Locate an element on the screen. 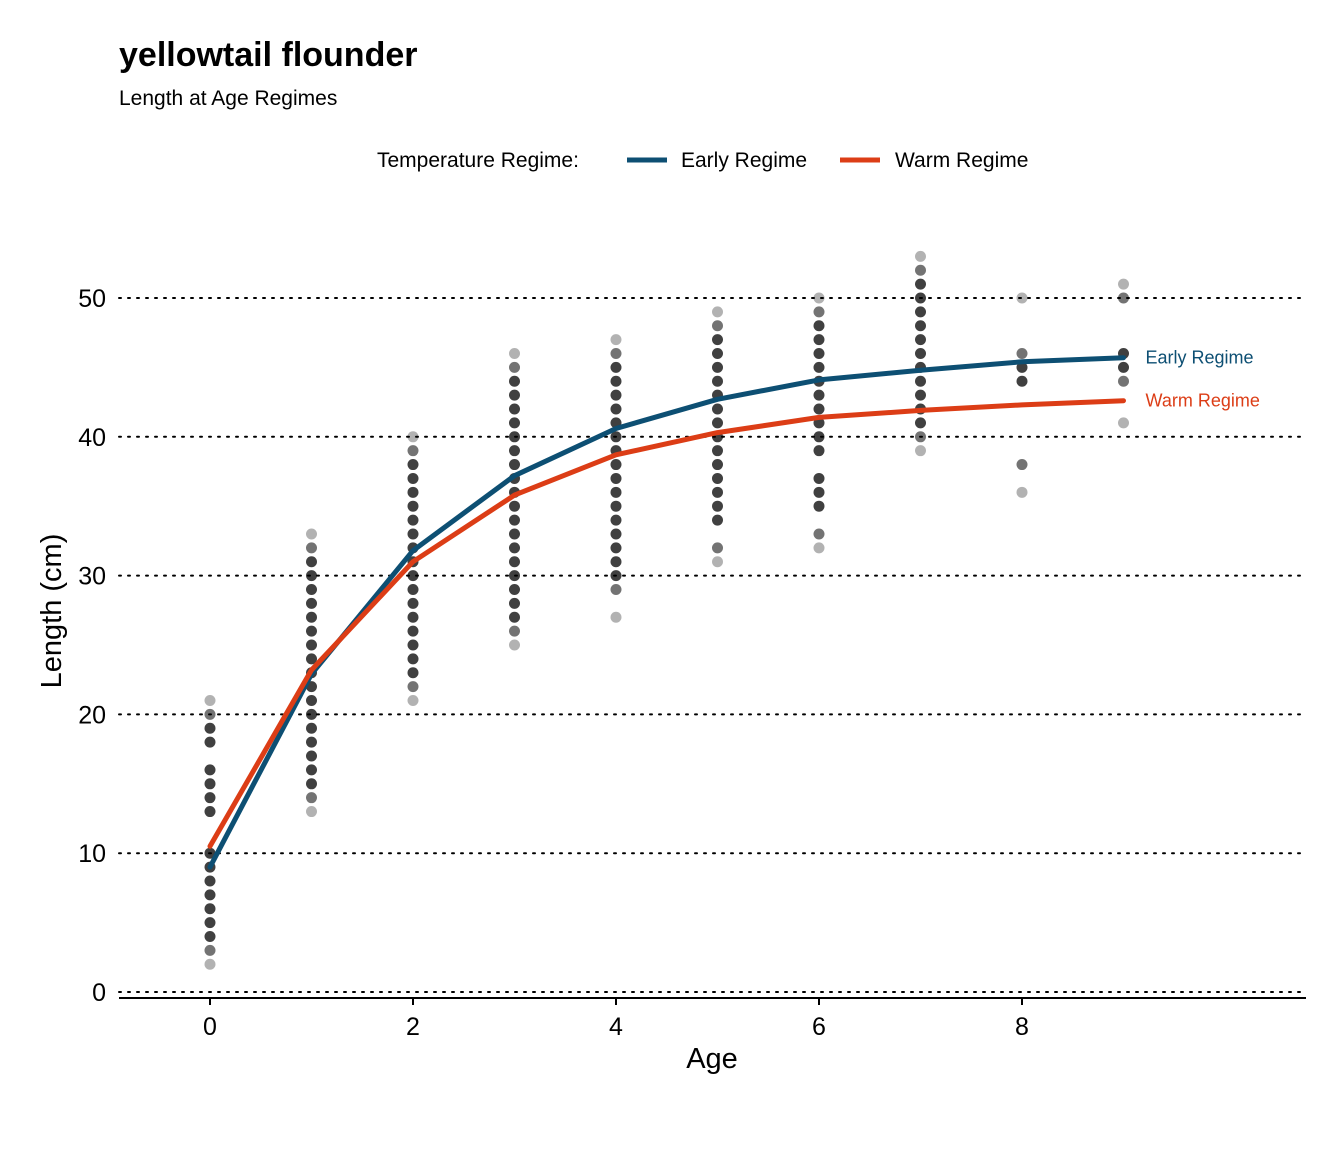 The height and width of the screenshot is (1152, 1344). y-tick-label: 20 is located at coordinates (92, 715).